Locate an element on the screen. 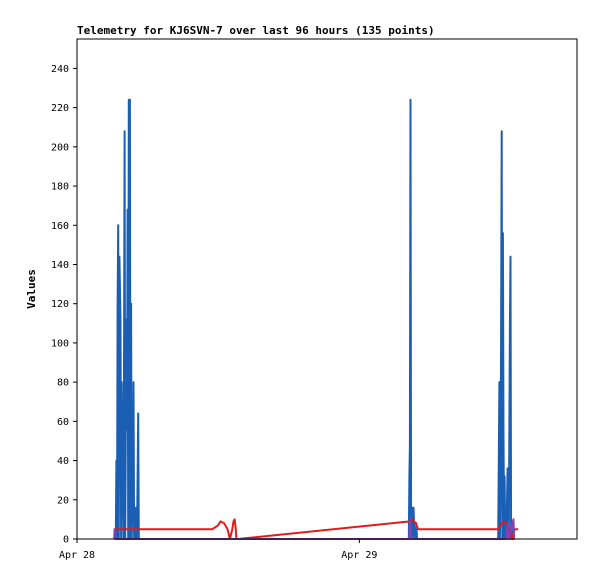 Image resolution: width=597 pixels, height=579 pixels. y-tick-label: 80 is located at coordinates (63, 383).